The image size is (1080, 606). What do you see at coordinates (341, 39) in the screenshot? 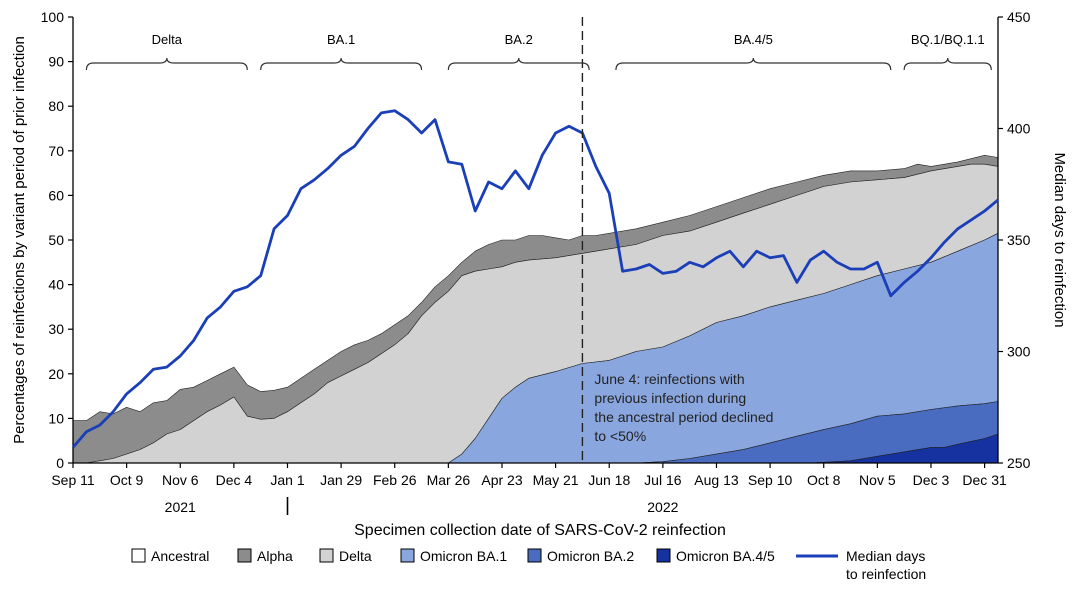
I see `period-label: BA.1` at bounding box center [341, 39].